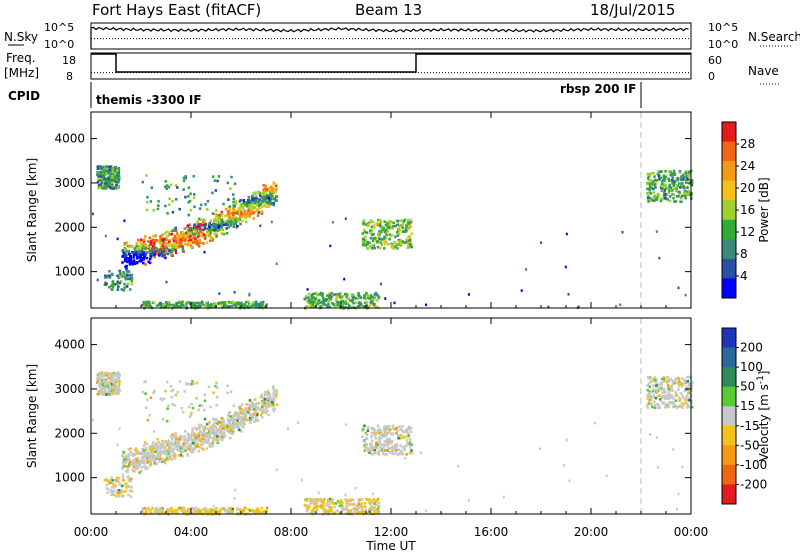  Describe the element at coordinates (69, 478) in the screenshot. I see `ytick-label: 1000` at that location.